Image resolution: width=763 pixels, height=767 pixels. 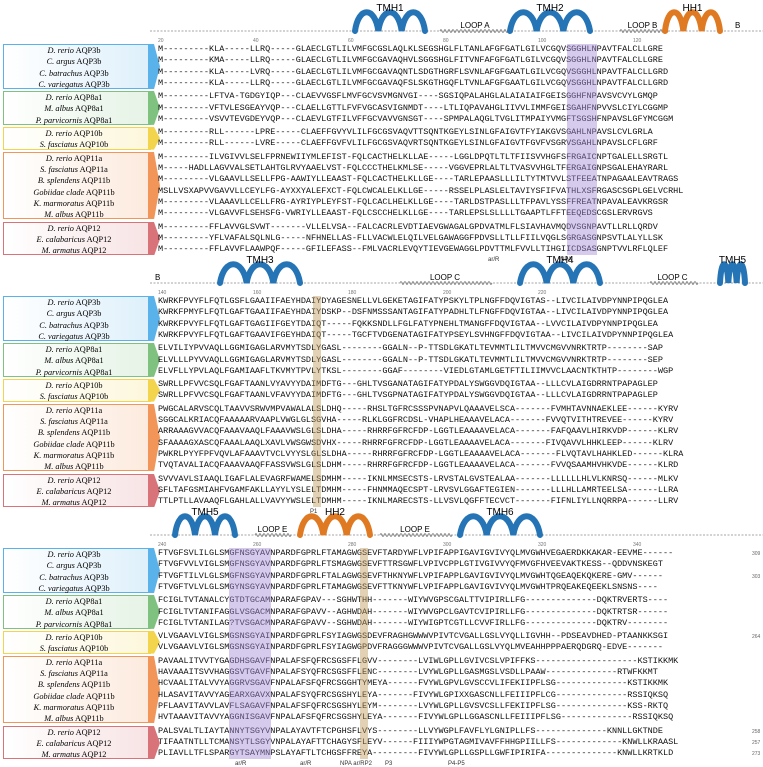 What do you see at coordinates (447, 293) in the screenshot?
I see `position-tick: 200` at bounding box center [447, 293].